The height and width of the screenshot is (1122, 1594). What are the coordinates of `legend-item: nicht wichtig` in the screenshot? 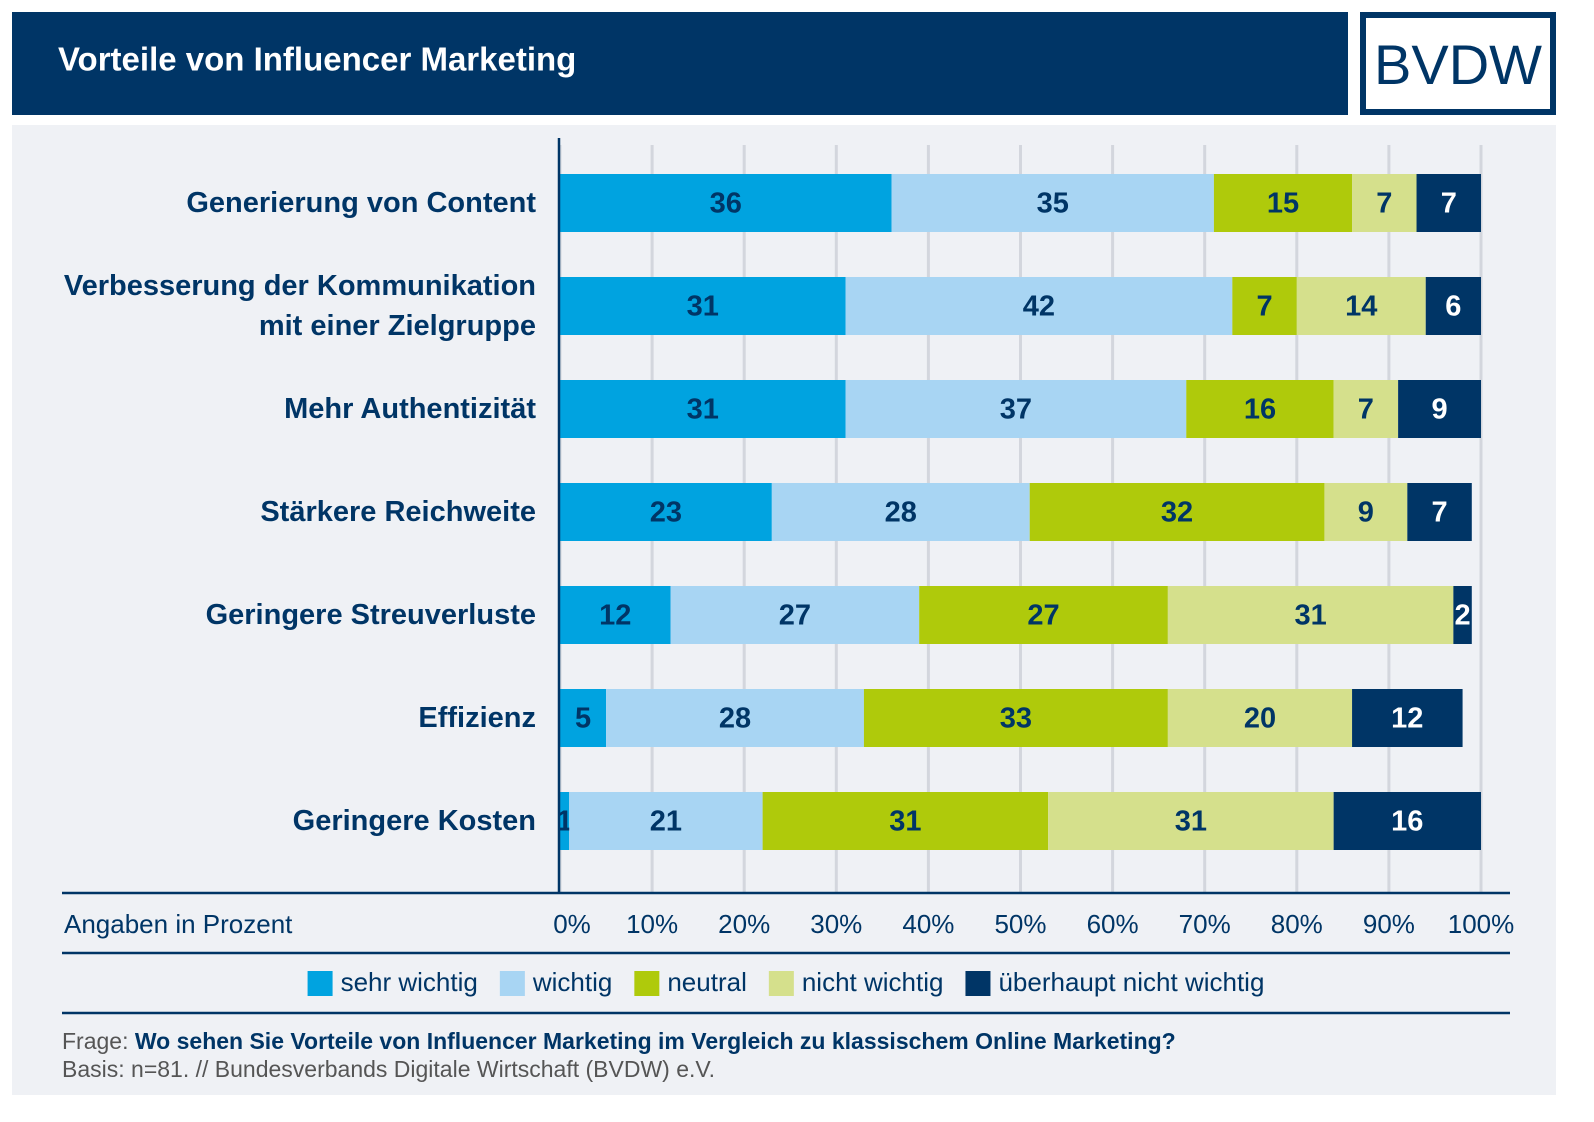 It's located at (856, 982).